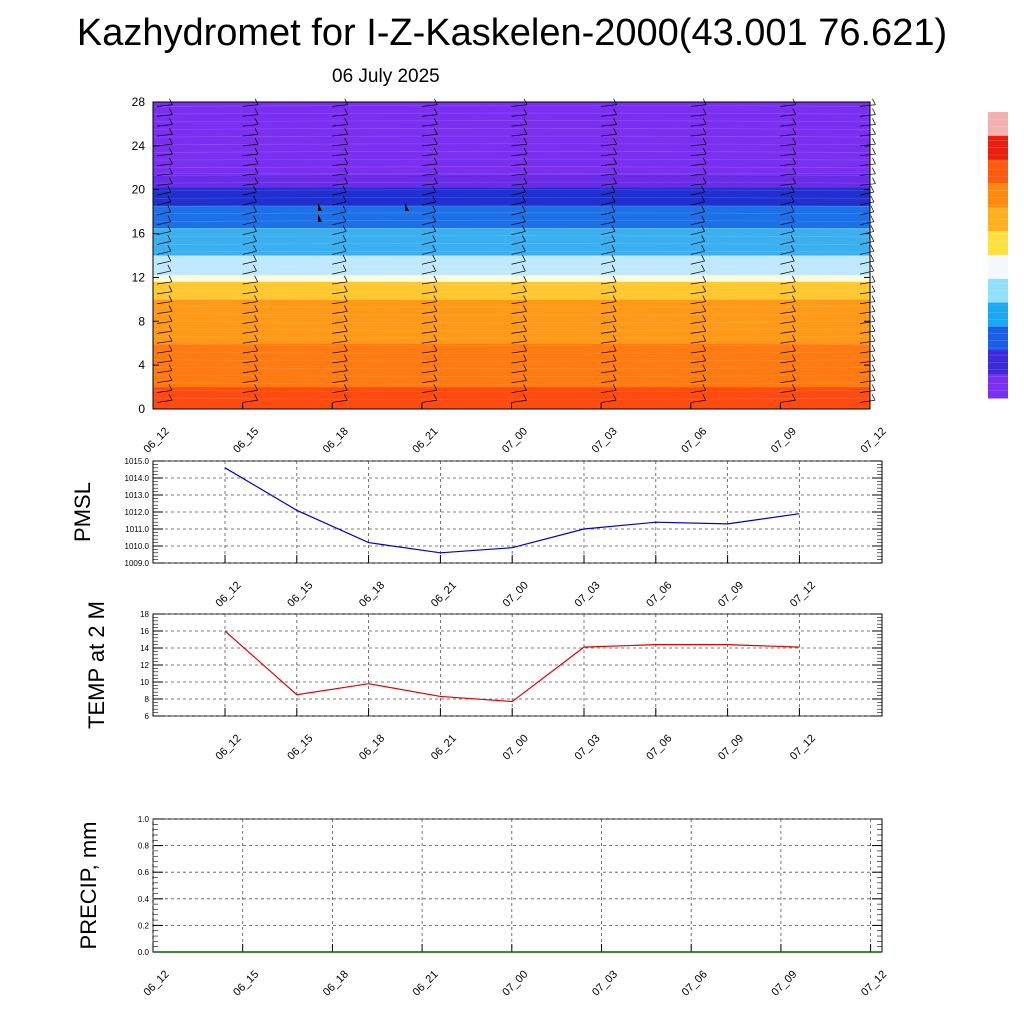  Describe the element at coordinates (144, 899) in the screenshot. I see `precip-ytick-label: 0.4` at that location.